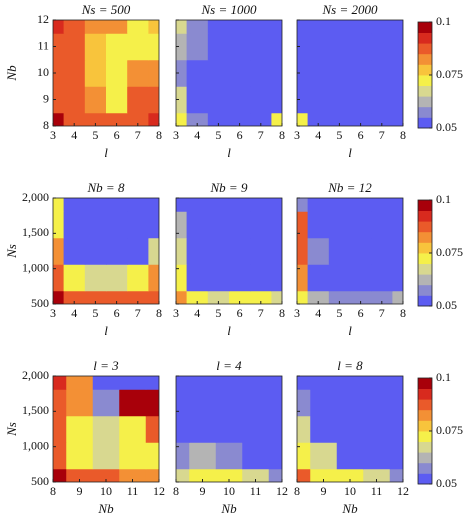 The height and width of the screenshot is (514, 474). What do you see at coordinates (106, 491) in the screenshot?
I see `x-tick-label: 10` at bounding box center [106, 491].